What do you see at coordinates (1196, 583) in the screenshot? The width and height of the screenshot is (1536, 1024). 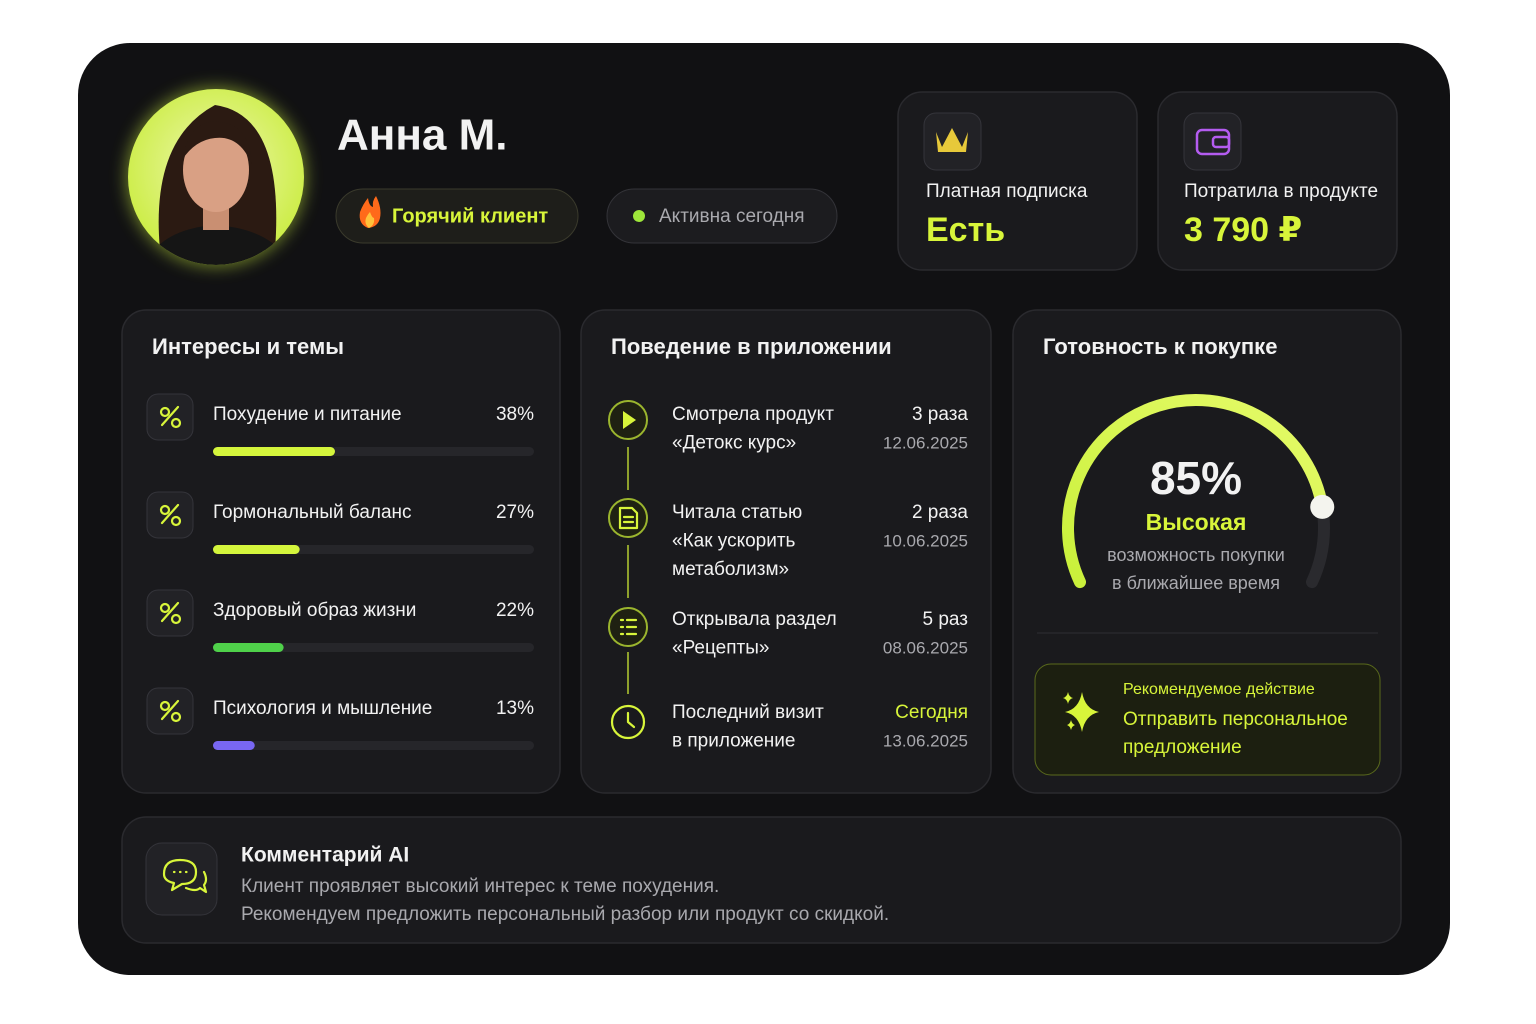 I see `readiness-caption: в ближайшее время` at bounding box center [1196, 583].